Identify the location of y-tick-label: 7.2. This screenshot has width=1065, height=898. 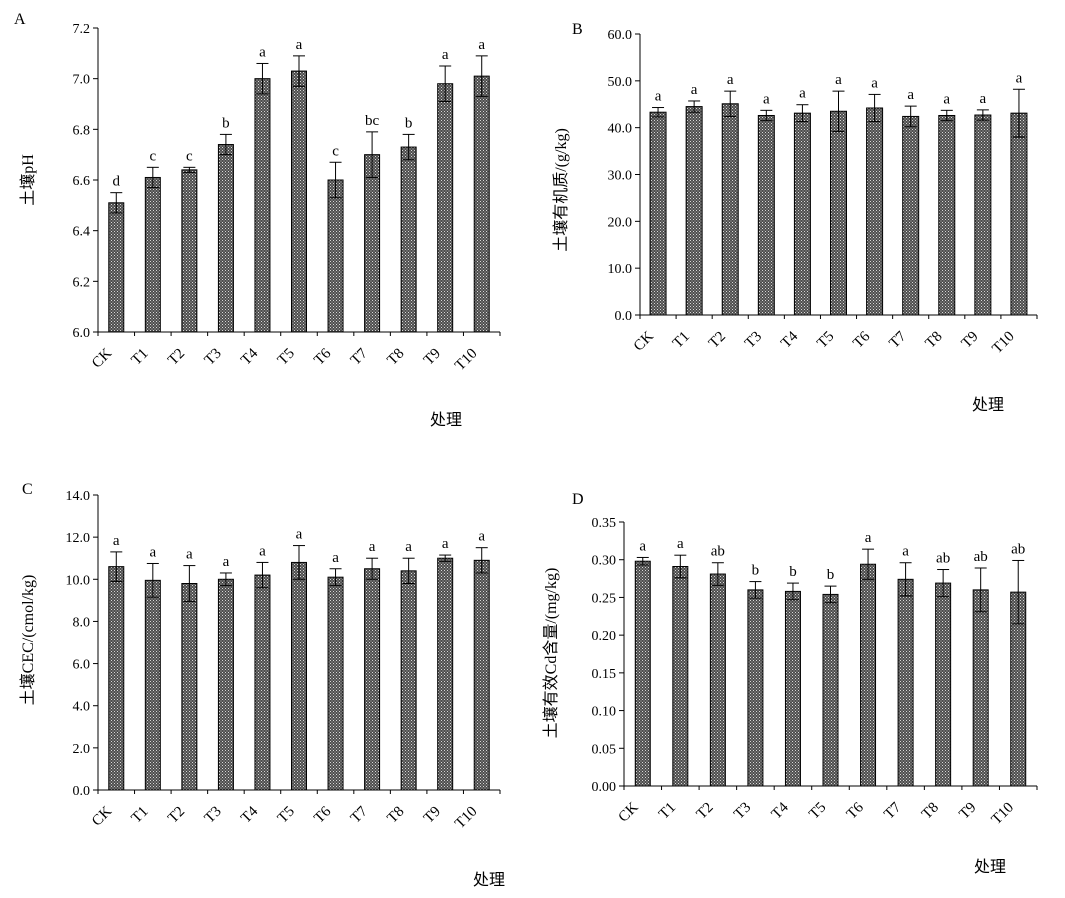
(82, 29).